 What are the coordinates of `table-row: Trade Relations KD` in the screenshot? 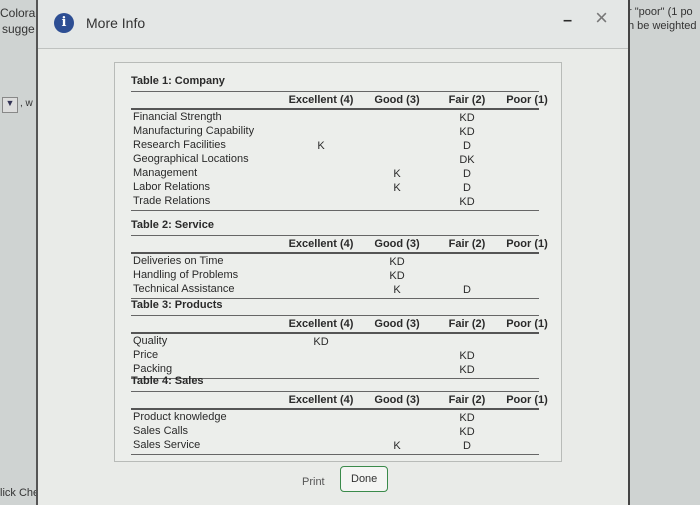 It's located at (335, 201).